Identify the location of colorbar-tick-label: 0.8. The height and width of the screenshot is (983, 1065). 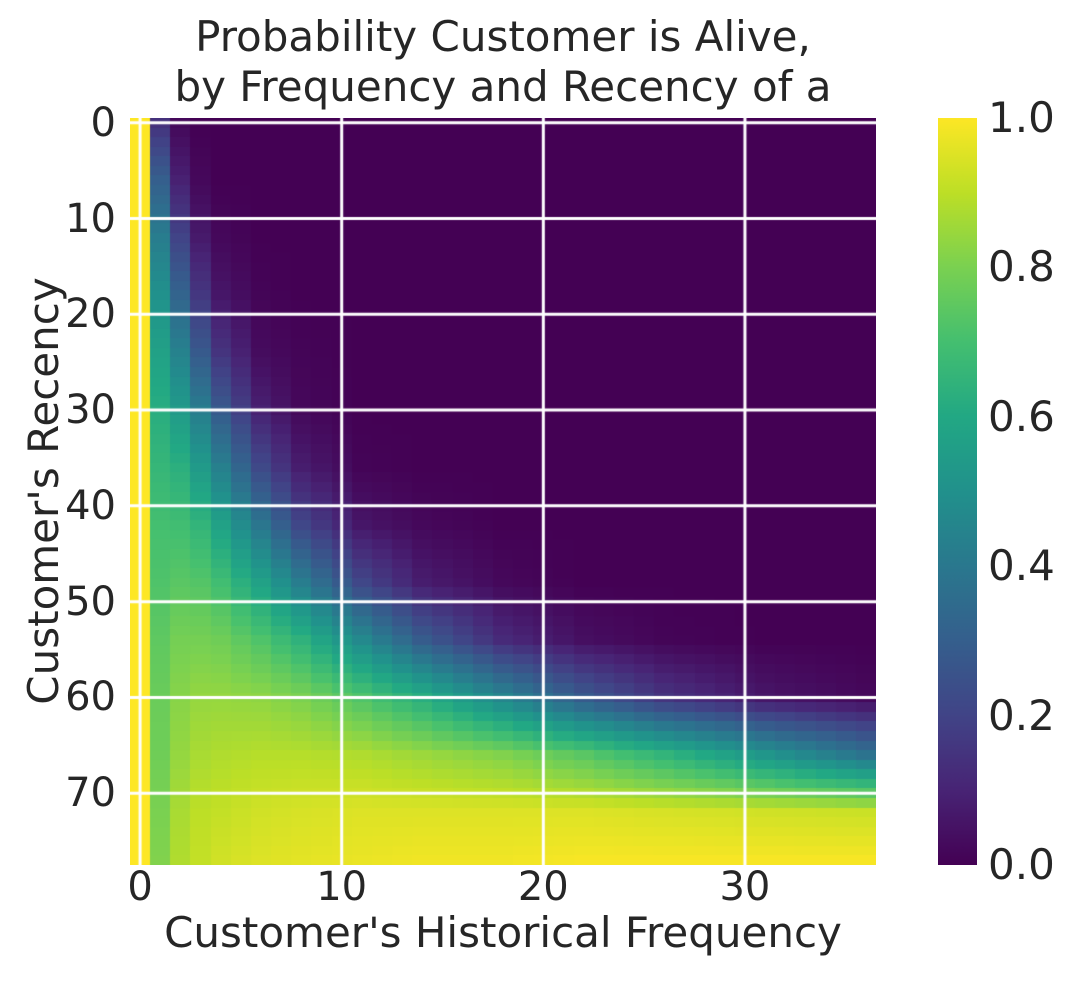
(1021, 267).